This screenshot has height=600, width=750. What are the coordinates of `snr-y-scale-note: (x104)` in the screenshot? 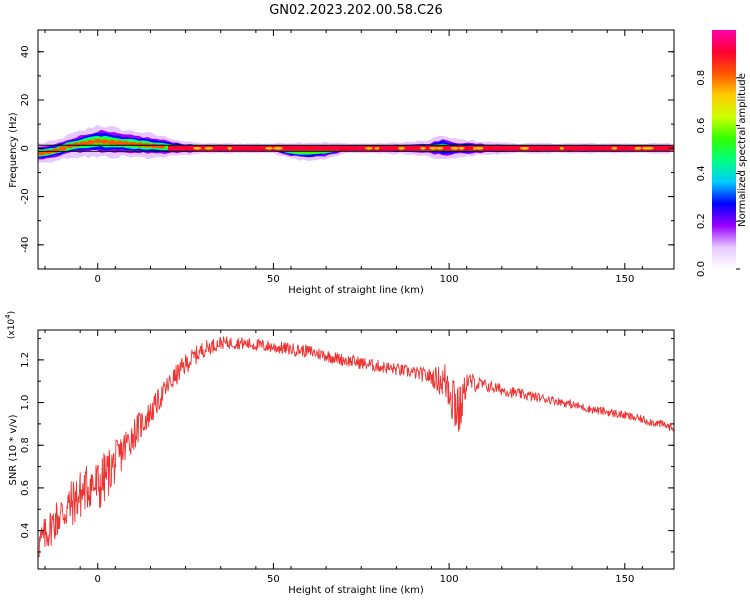 It's located at (10, 325).